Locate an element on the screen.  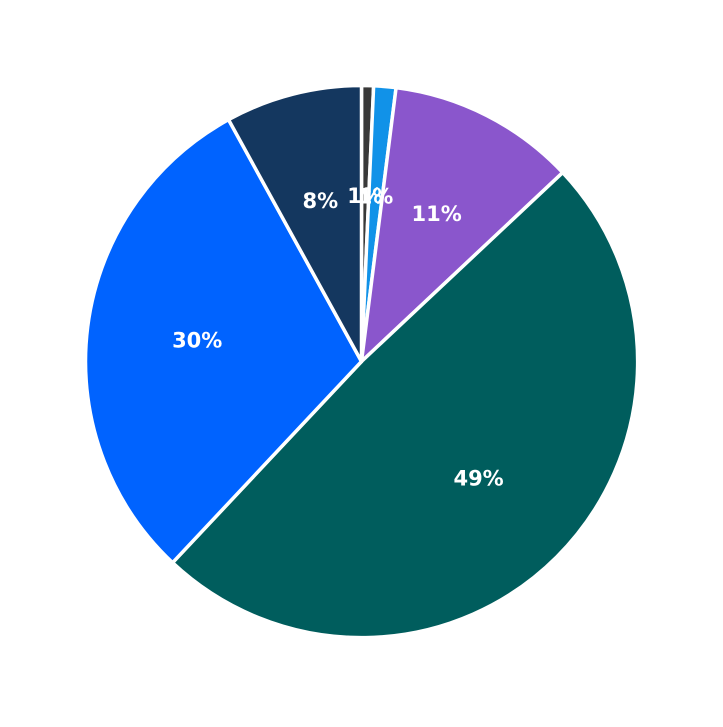
pie-slice-label-5: 8% is located at coordinates (320, 201).